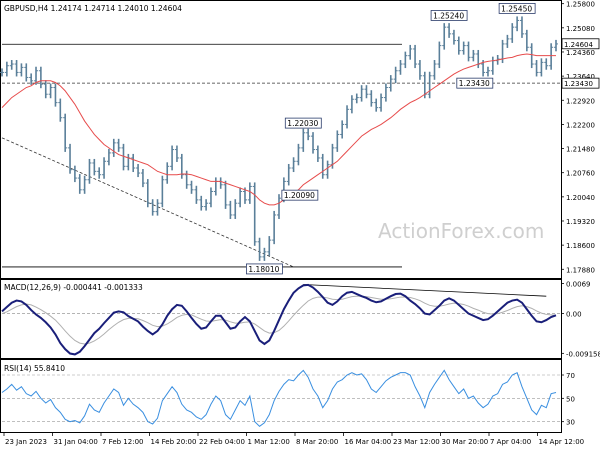  What do you see at coordinates (574, 315) in the screenshot?
I see `macd-tick-label: 0.00` at bounding box center [574, 315].